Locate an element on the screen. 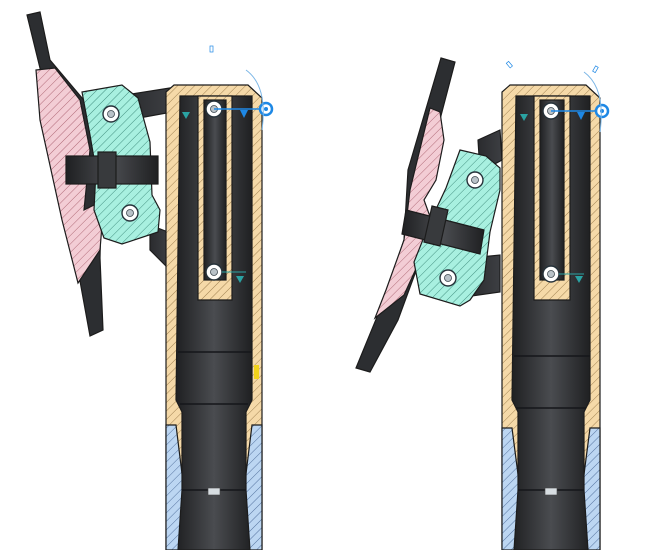 The width and height of the screenshot is (660, 550). inner-tube is located at coordinates (214, 322).